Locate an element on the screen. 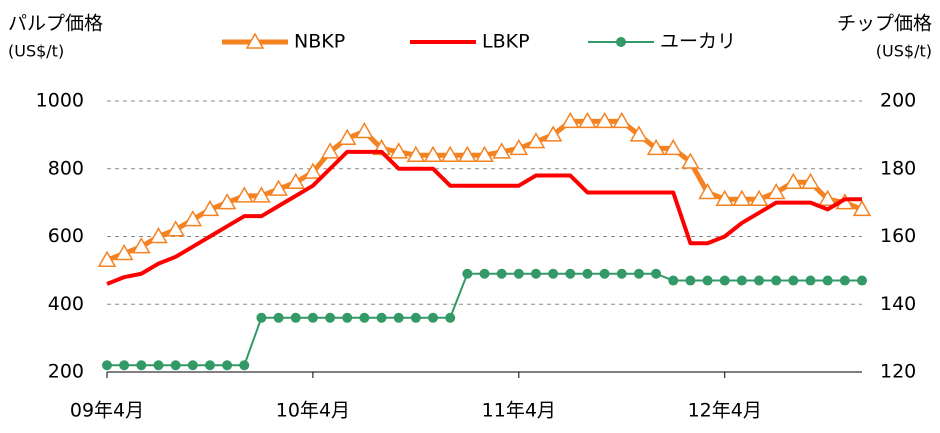  y2-tick-label: 120 is located at coordinates (898, 372).